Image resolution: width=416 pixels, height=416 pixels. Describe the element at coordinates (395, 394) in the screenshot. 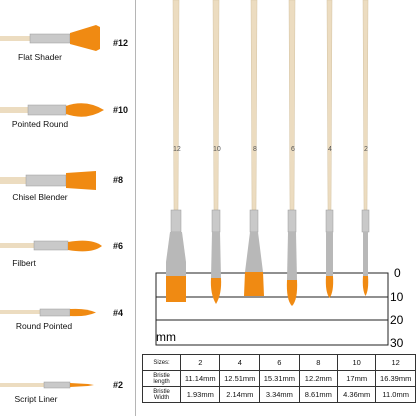

I see `table-cell: 11.0mm` at that location.